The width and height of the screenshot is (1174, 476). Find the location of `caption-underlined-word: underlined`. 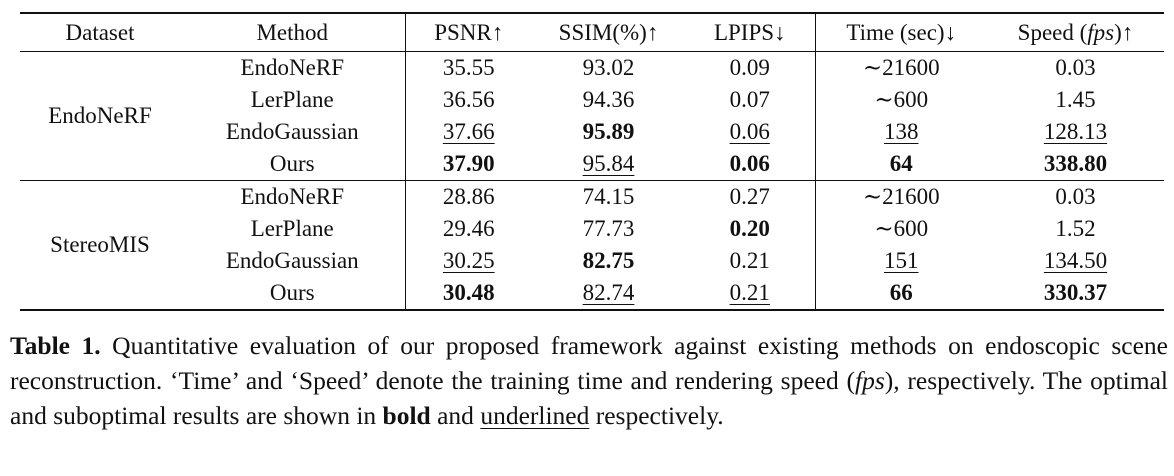

caption-underlined-word: underlined is located at coordinates (535, 415).